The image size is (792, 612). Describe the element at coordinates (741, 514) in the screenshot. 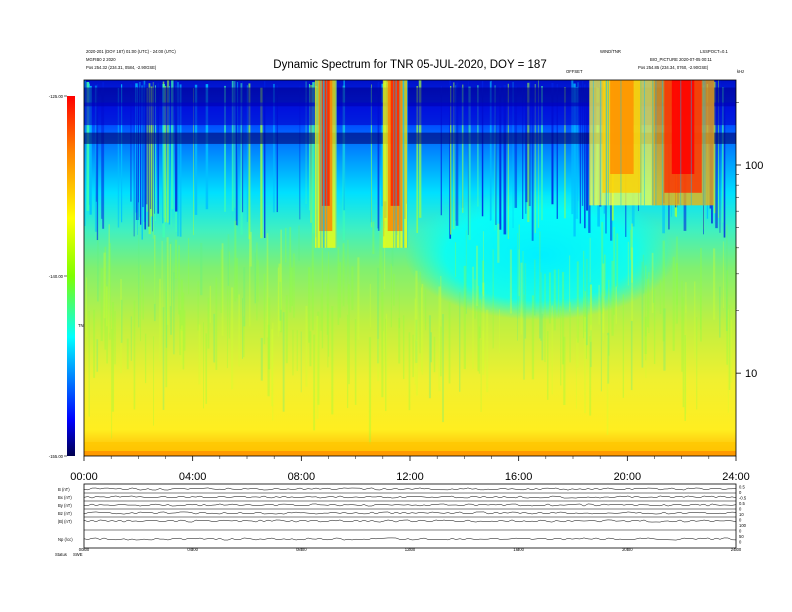

I see `panel-right-tick-label: 10` at that location.